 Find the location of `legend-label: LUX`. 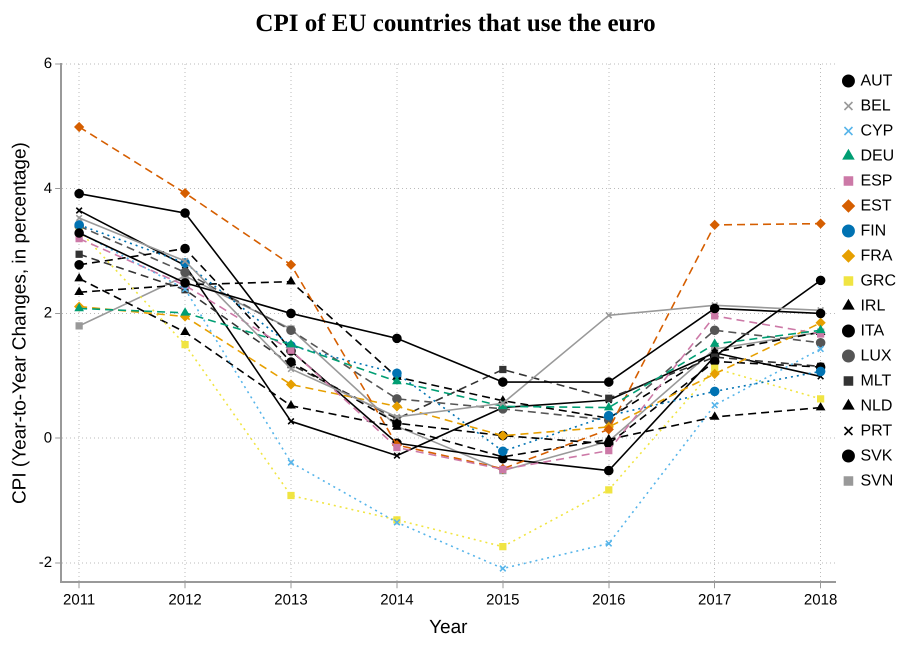

legend-label: LUX is located at coordinates (876, 355).